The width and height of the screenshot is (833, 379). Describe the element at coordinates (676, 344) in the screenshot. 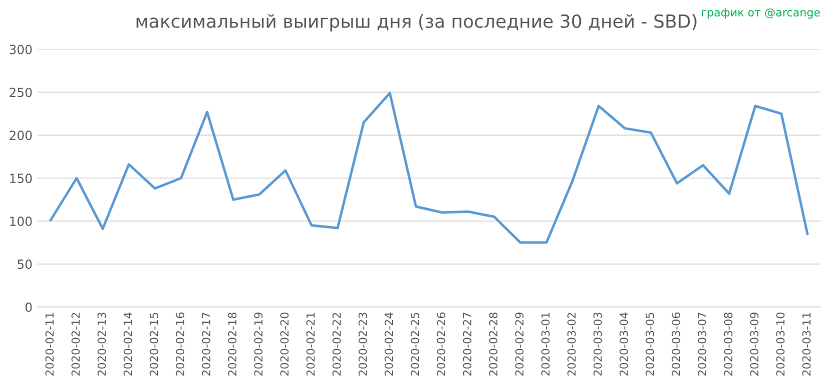

I see `x-tick-label: 2020-03-06` at that location.